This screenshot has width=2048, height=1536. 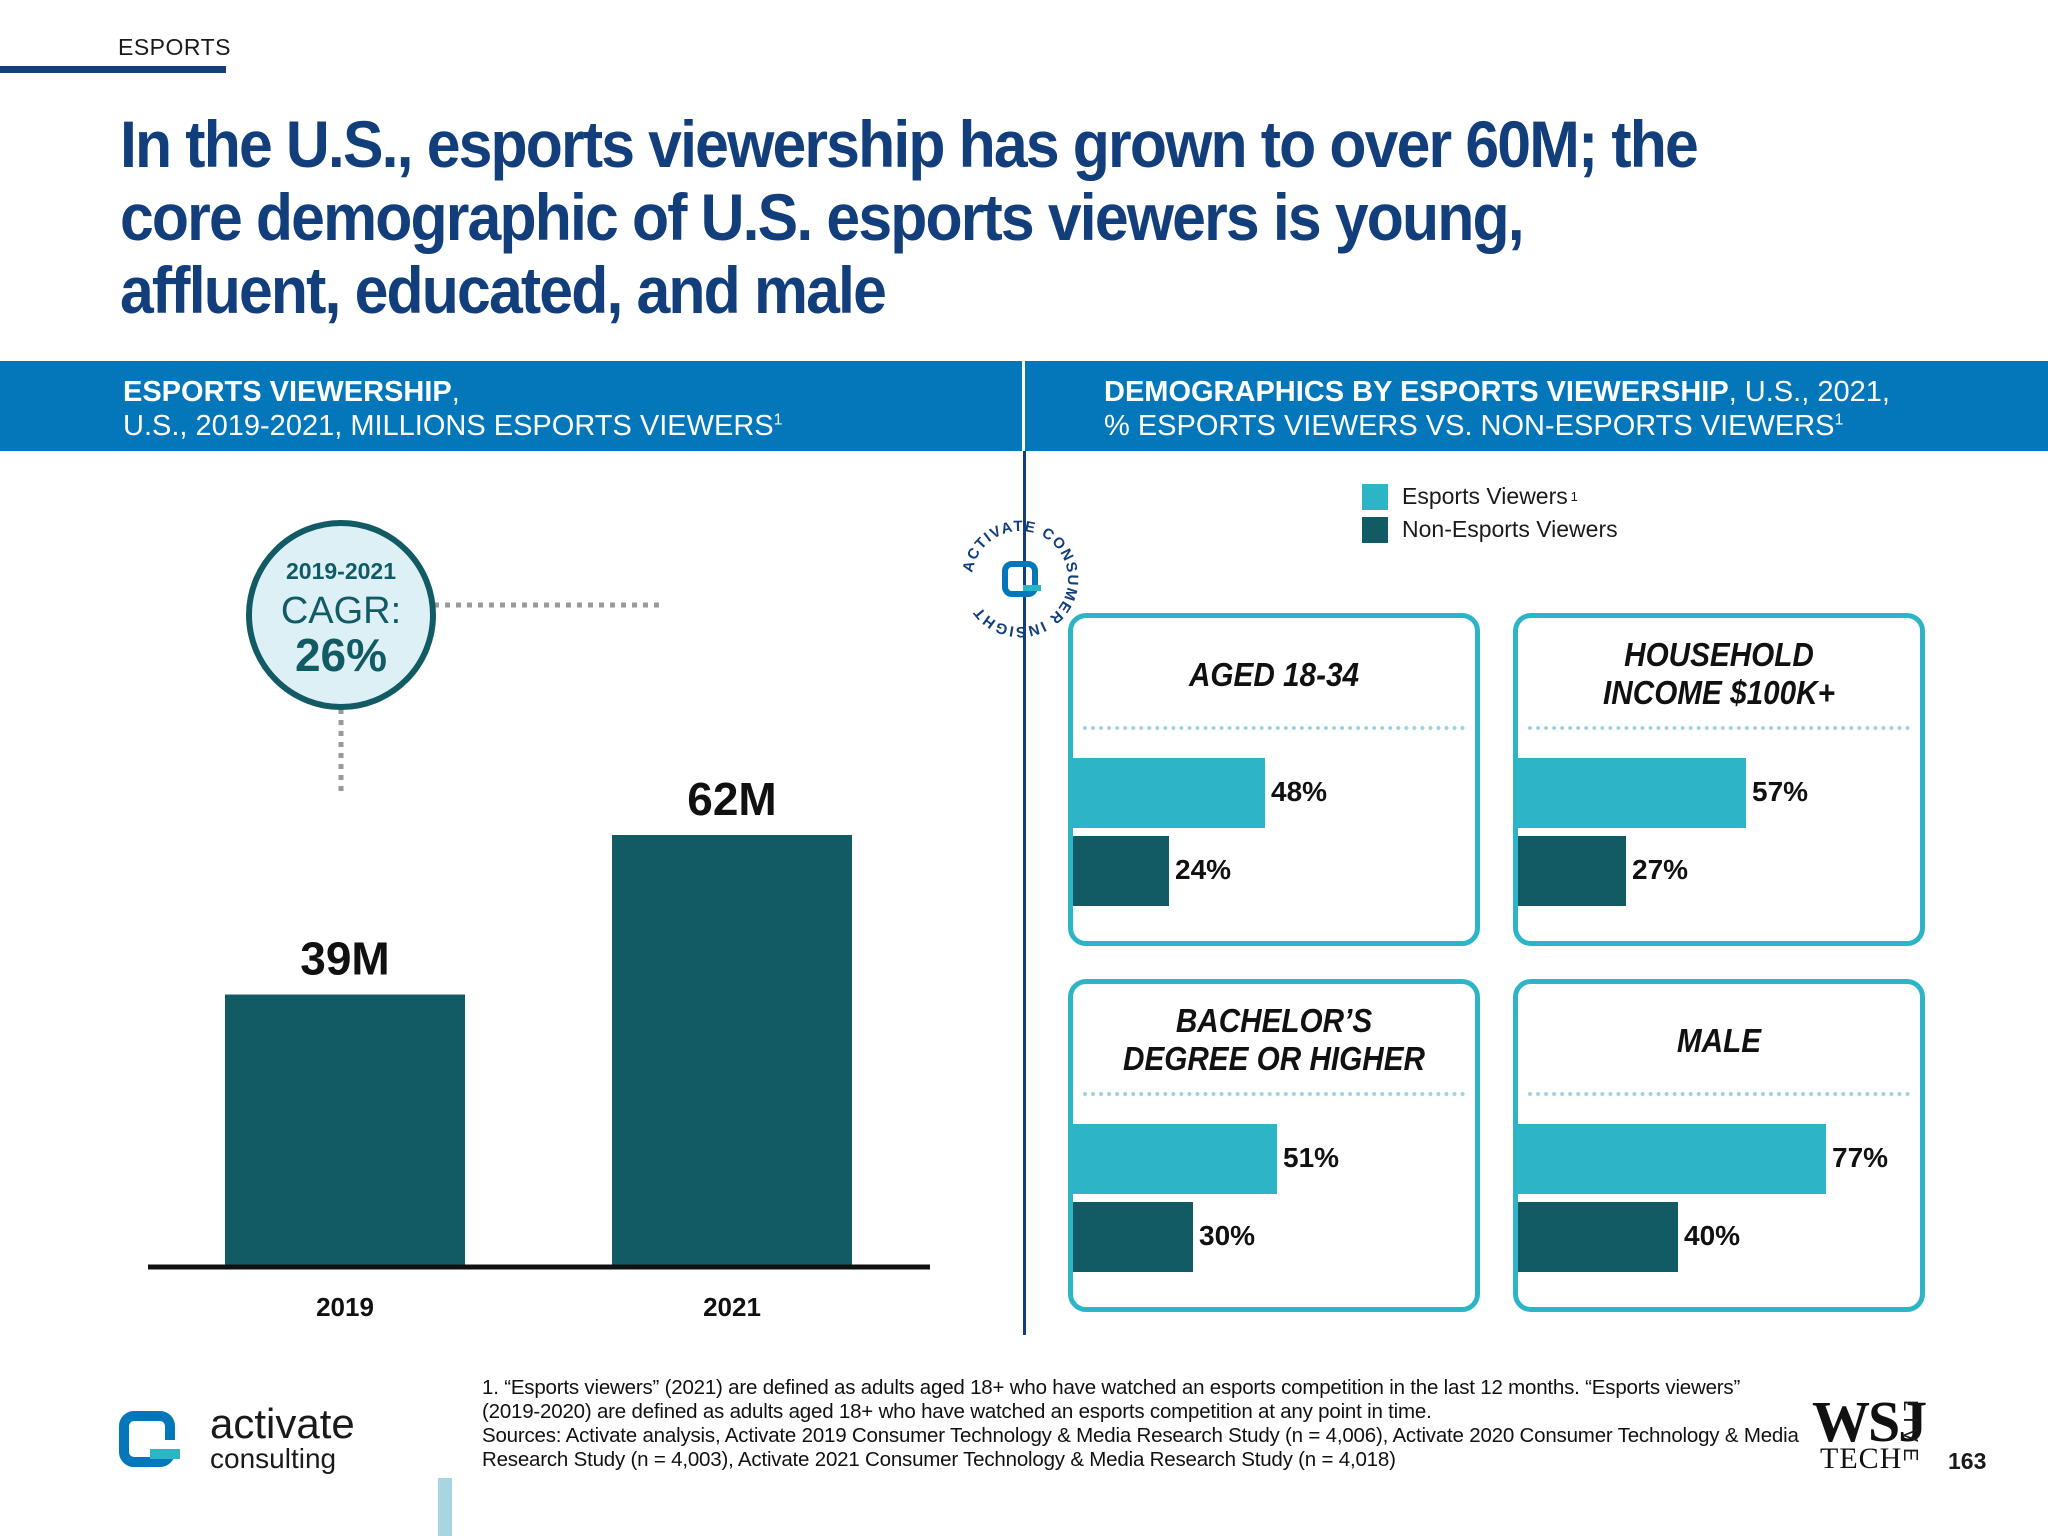 I want to click on activate-logo: activate consulting, so click(x=282, y=1437).